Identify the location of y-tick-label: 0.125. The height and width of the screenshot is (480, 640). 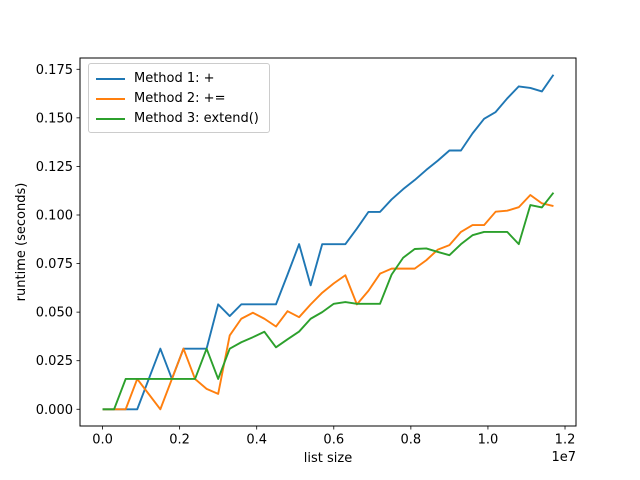
(54, 167).